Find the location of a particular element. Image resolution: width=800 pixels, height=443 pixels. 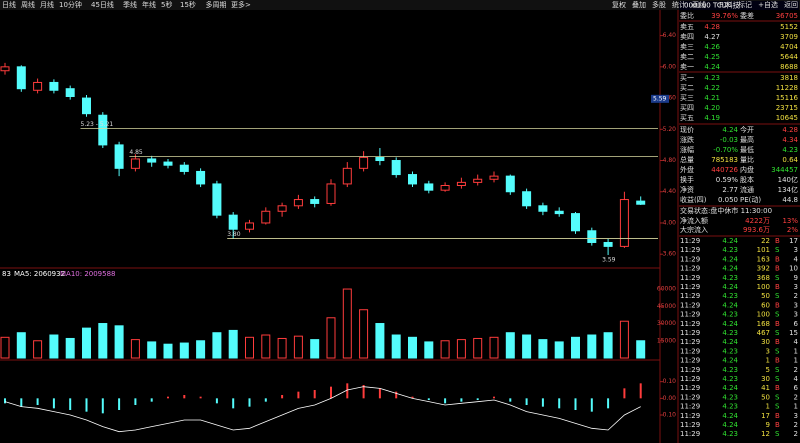

book-price: 4.23 is located at coordinates (712, 78).